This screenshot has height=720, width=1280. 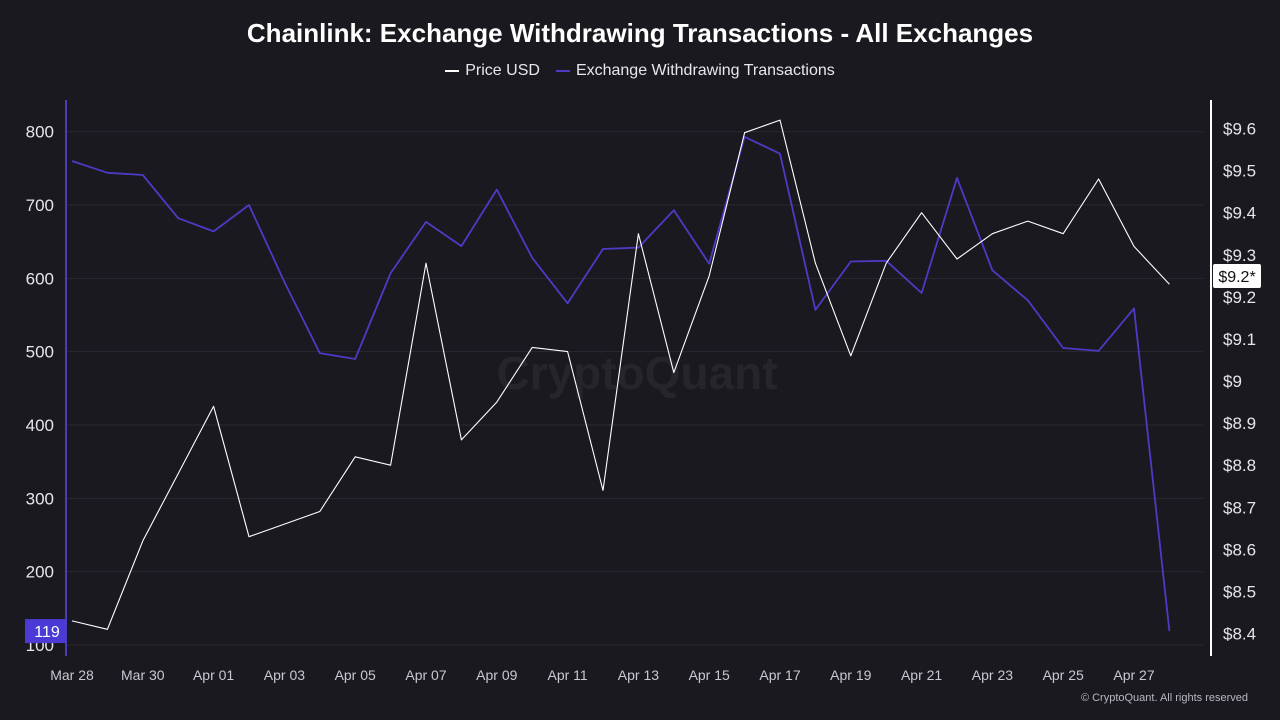 I want to click on legend-item-transactions: Exchange Withdrawing Transactions, so click(x=695, y=71).